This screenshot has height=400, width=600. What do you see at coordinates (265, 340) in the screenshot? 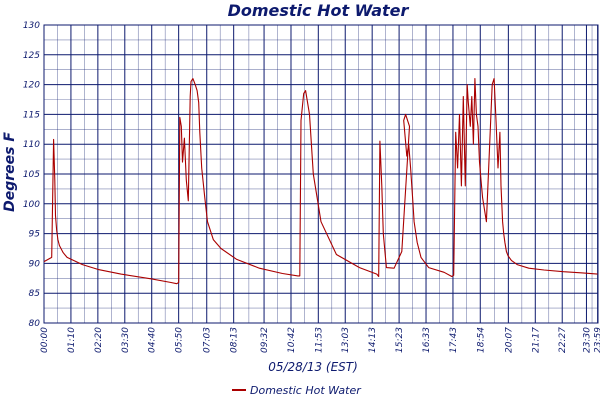
I see `x-tick-label: 09:32` at bounding box center [265, 340].